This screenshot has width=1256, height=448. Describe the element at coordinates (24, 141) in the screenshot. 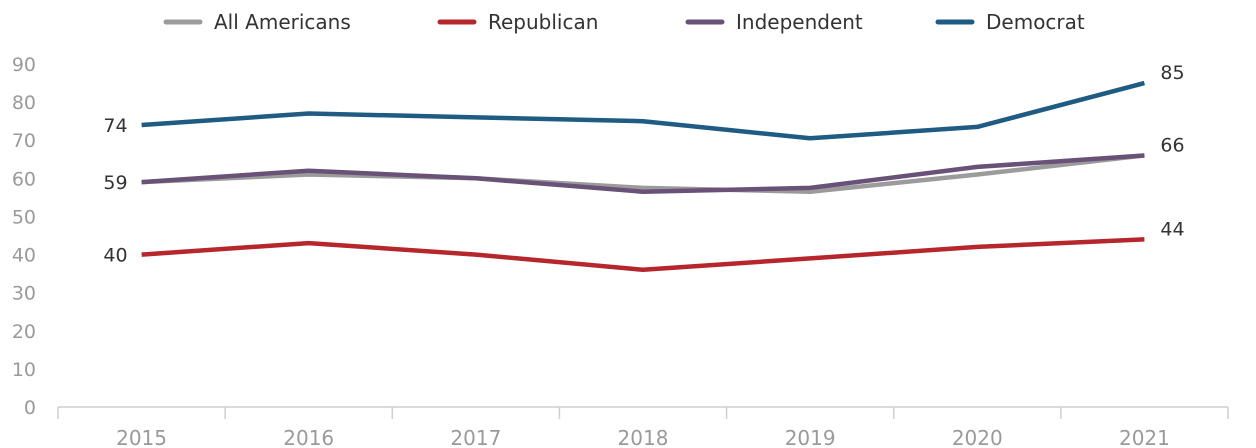

I see `y-tick-label: 70` at that location.